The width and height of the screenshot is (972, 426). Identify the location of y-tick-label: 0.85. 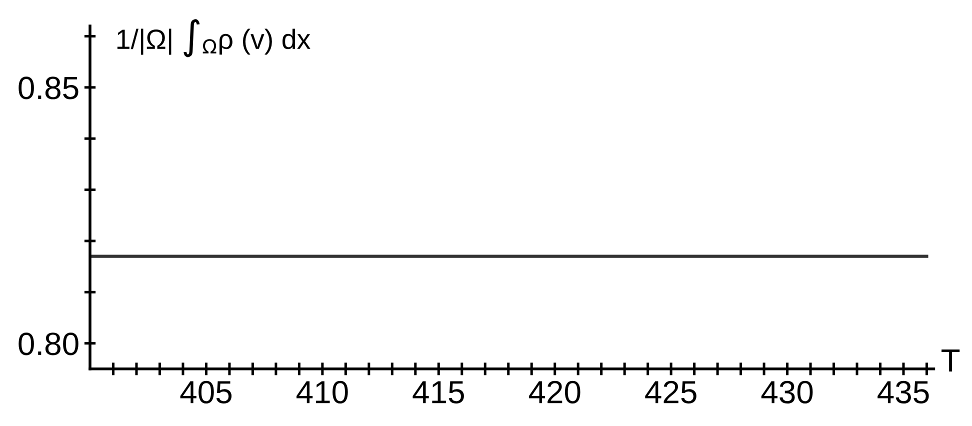
(48, 88).